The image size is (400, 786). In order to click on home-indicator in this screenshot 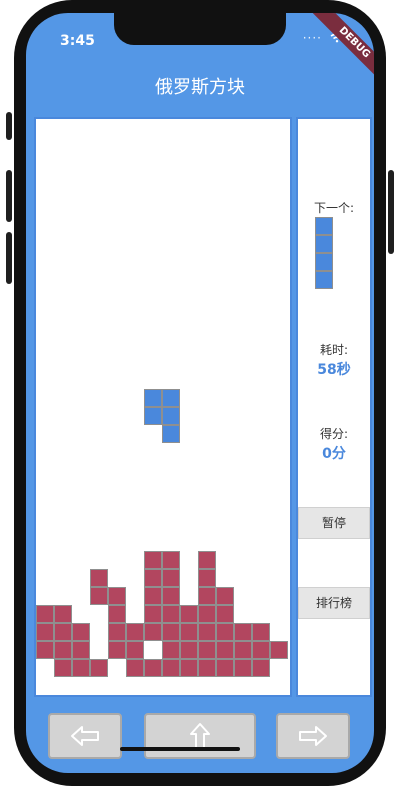, I will do `click(180, 749)`.